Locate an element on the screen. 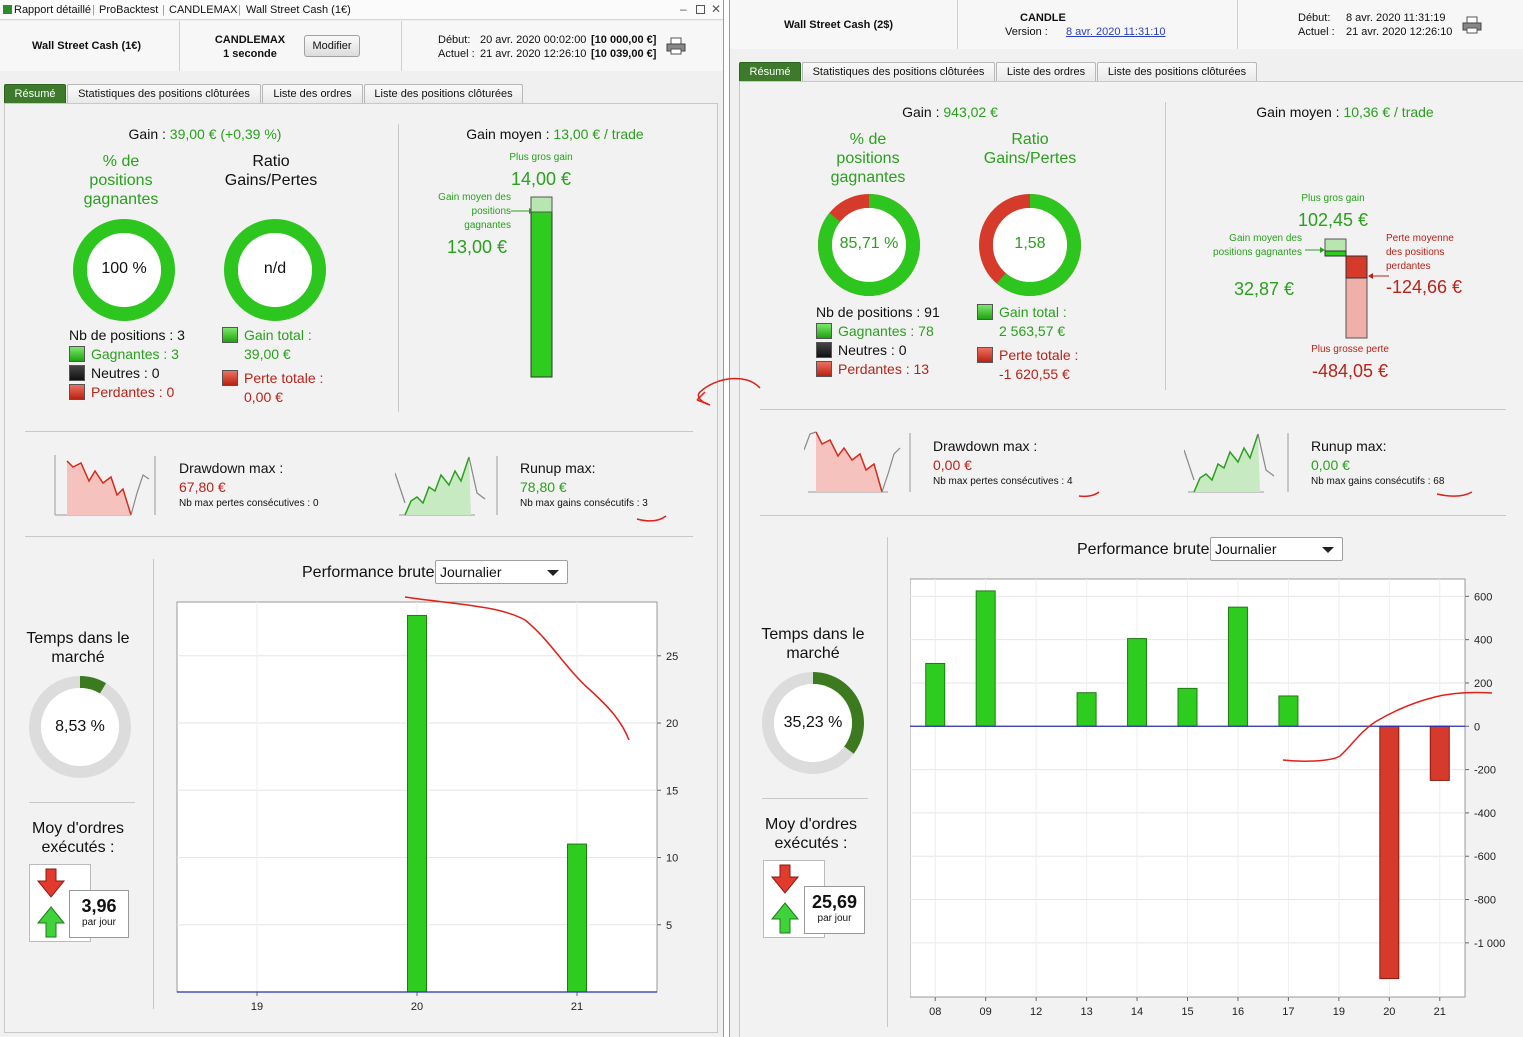 This screenshot has height=1037, width=1523. title-tab-system: CANDLEMAX is located at coordinates (203, 10).